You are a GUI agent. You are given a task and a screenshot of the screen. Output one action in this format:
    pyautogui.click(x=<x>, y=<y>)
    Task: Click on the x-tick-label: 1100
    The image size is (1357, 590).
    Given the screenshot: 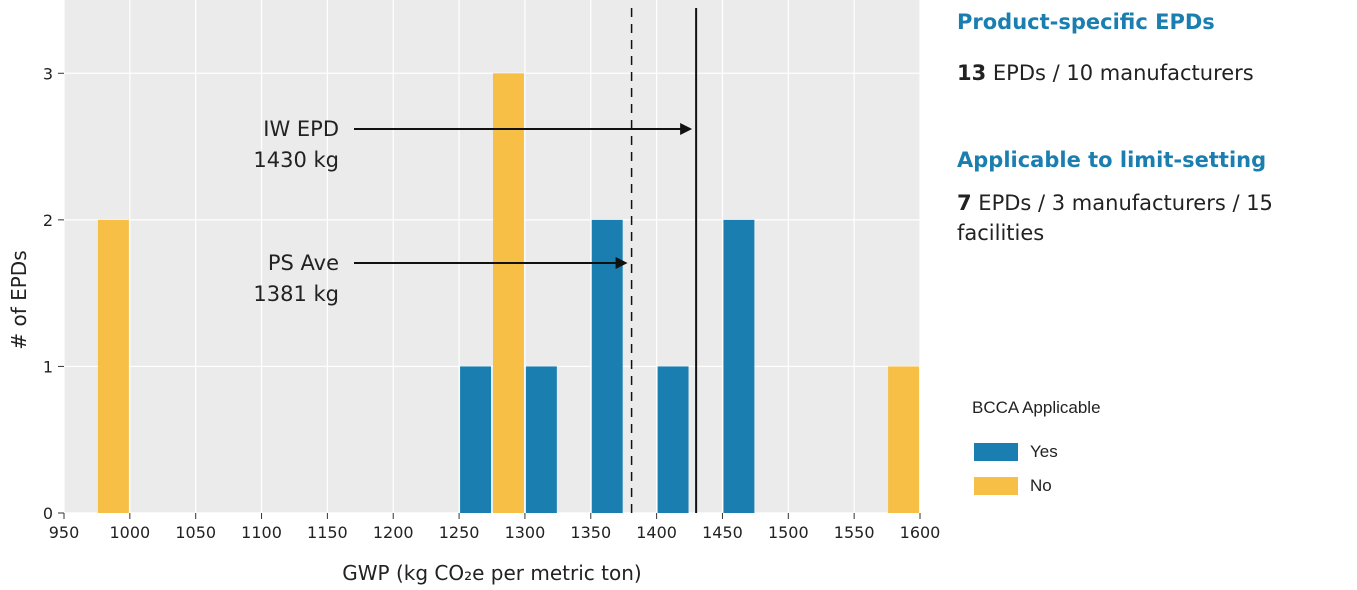 What is the action you would take?
    pyautogui.click(x=261, y=532)
    